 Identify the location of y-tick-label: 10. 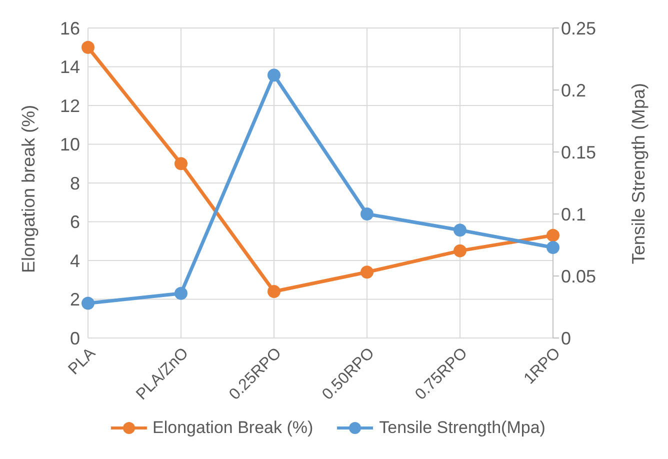
(70, 144).